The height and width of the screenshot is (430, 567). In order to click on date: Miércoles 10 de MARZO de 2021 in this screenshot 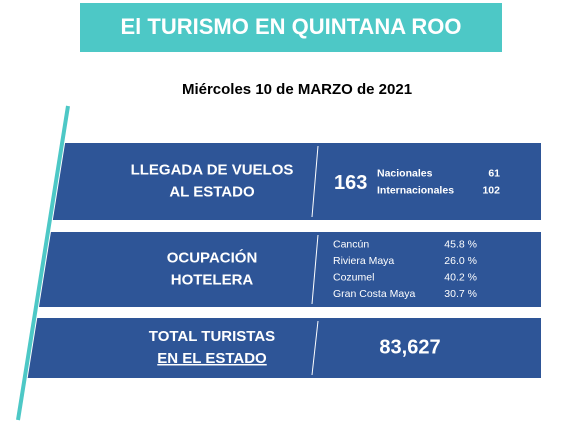, I will do `click(297, 89)`.